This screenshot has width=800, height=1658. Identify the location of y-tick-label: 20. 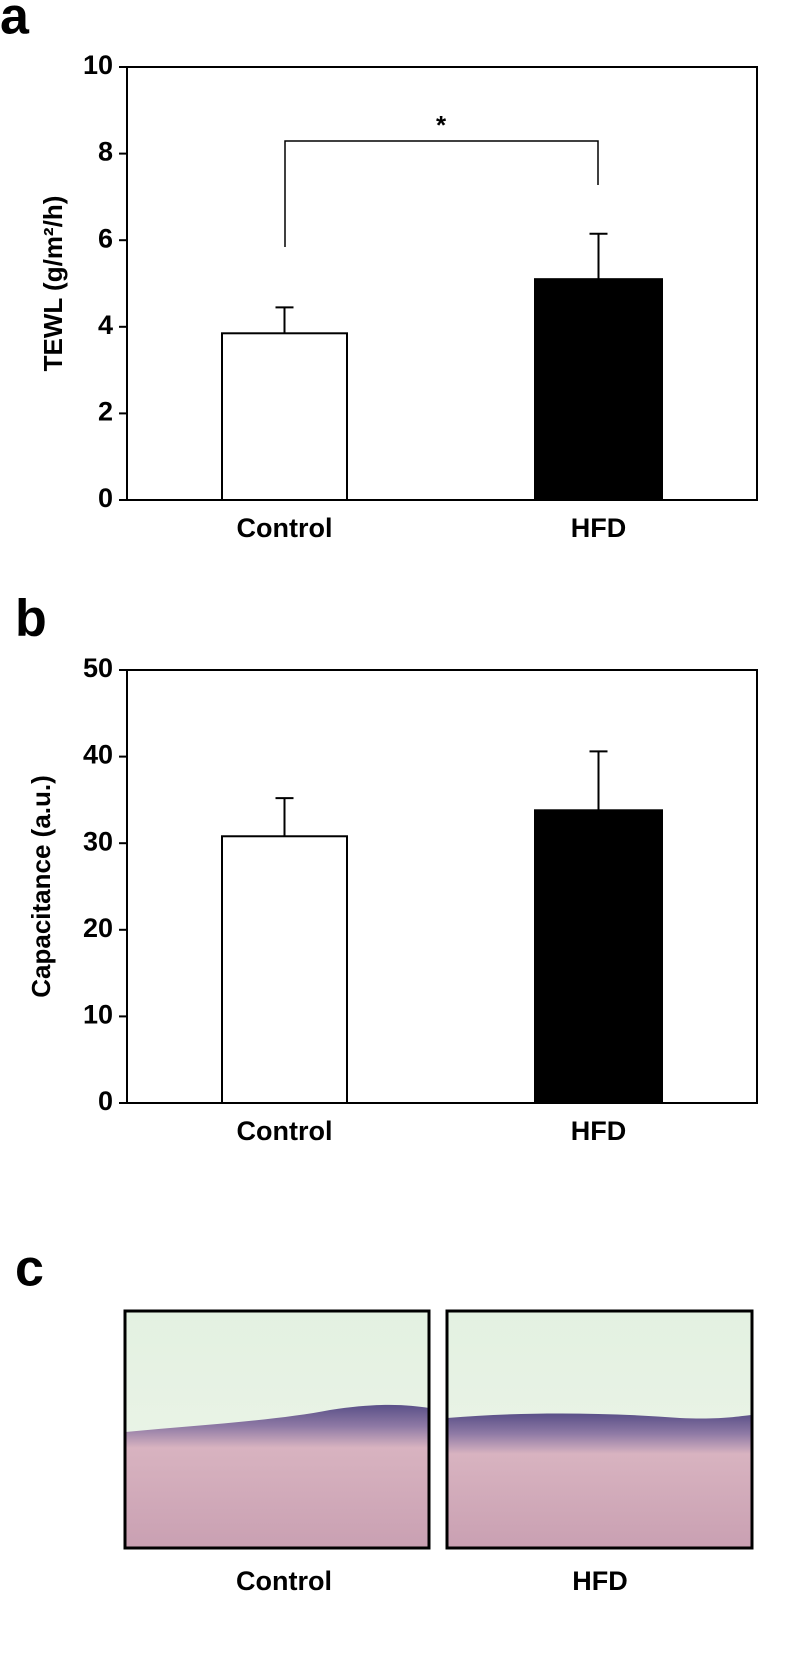
(98, 928).